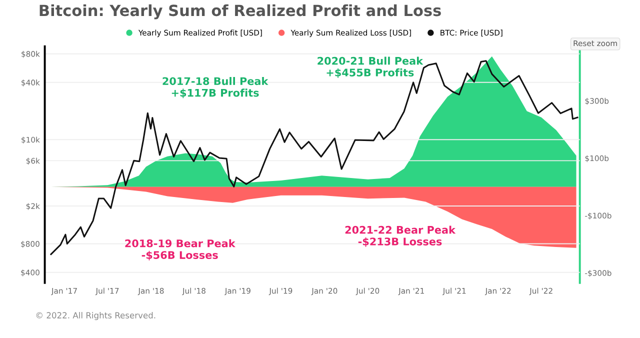 The height and width of the screenshot is (338, 640). Describe the element at coordinates (371, 67) in the screenshot. I see `annotation: 2020-21 Bull Peak +$455B Profits` at that location.